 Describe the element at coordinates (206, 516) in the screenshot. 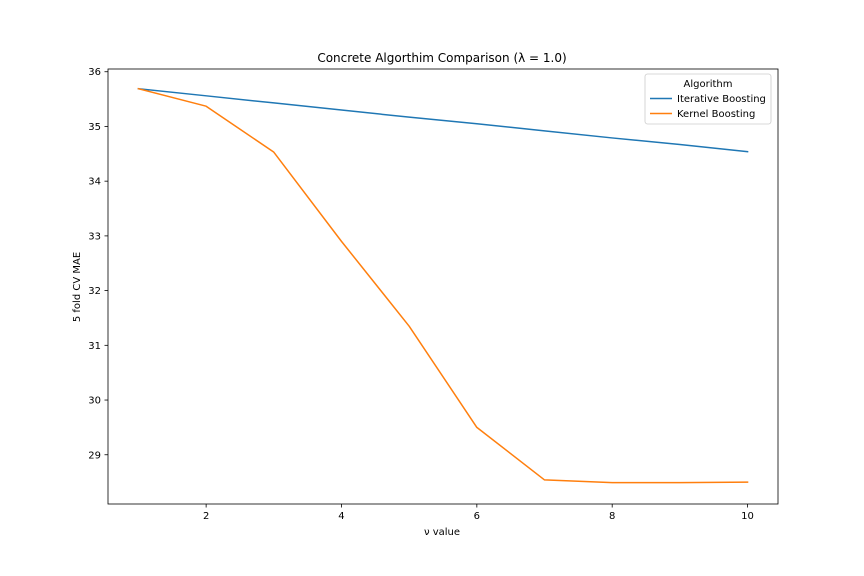

I see `x-tick-label: 2` at that location.